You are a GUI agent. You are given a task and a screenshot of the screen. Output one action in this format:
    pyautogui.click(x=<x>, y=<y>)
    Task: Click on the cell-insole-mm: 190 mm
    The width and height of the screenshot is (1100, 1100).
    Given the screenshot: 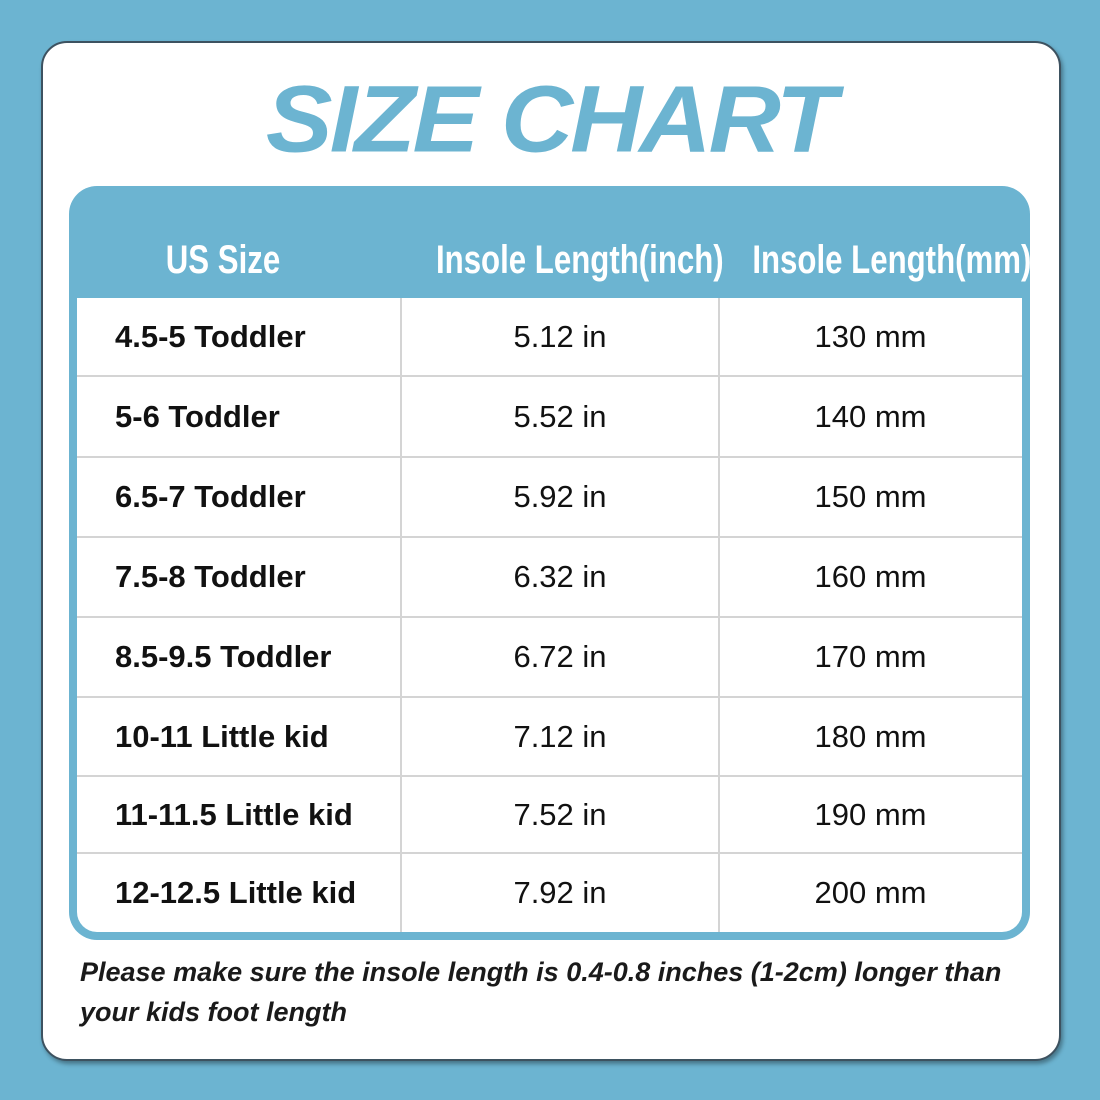 What is the action you would take?
    pyautogui.click(x=870, y=814)
    